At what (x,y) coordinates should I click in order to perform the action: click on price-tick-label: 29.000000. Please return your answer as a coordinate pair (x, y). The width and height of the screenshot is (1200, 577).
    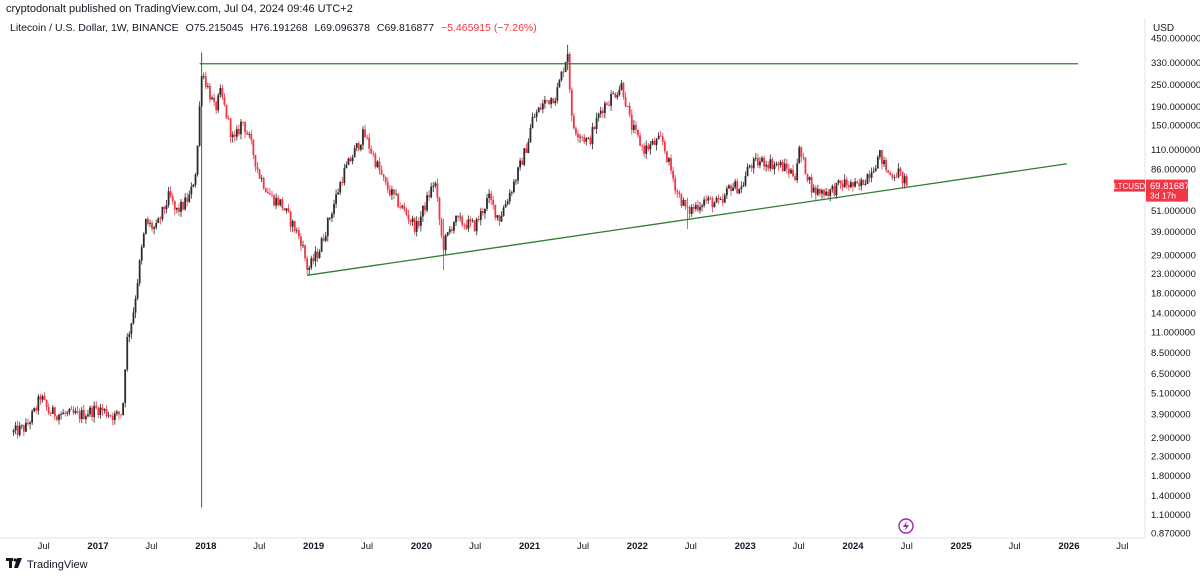
    Looking at the image, I should click on (1173, 256).